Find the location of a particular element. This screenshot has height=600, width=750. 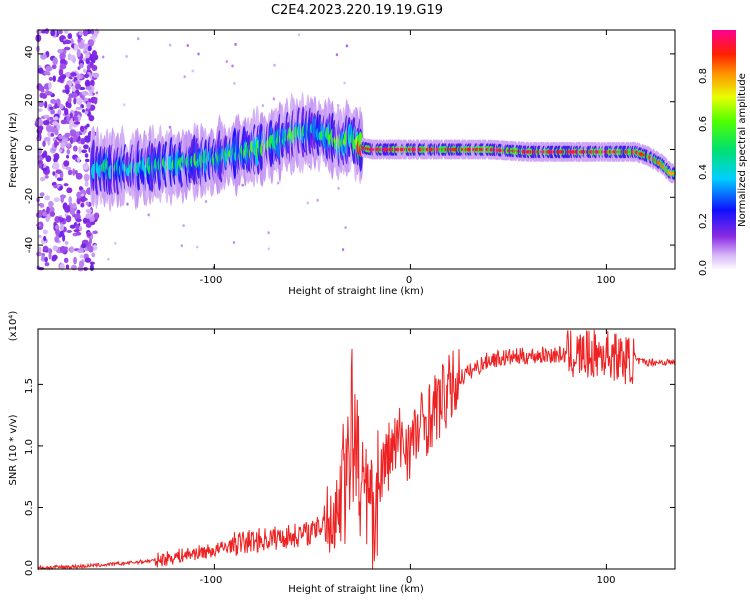

colorbar-tick-label: 0.0 is located at coordinates (703, 268).